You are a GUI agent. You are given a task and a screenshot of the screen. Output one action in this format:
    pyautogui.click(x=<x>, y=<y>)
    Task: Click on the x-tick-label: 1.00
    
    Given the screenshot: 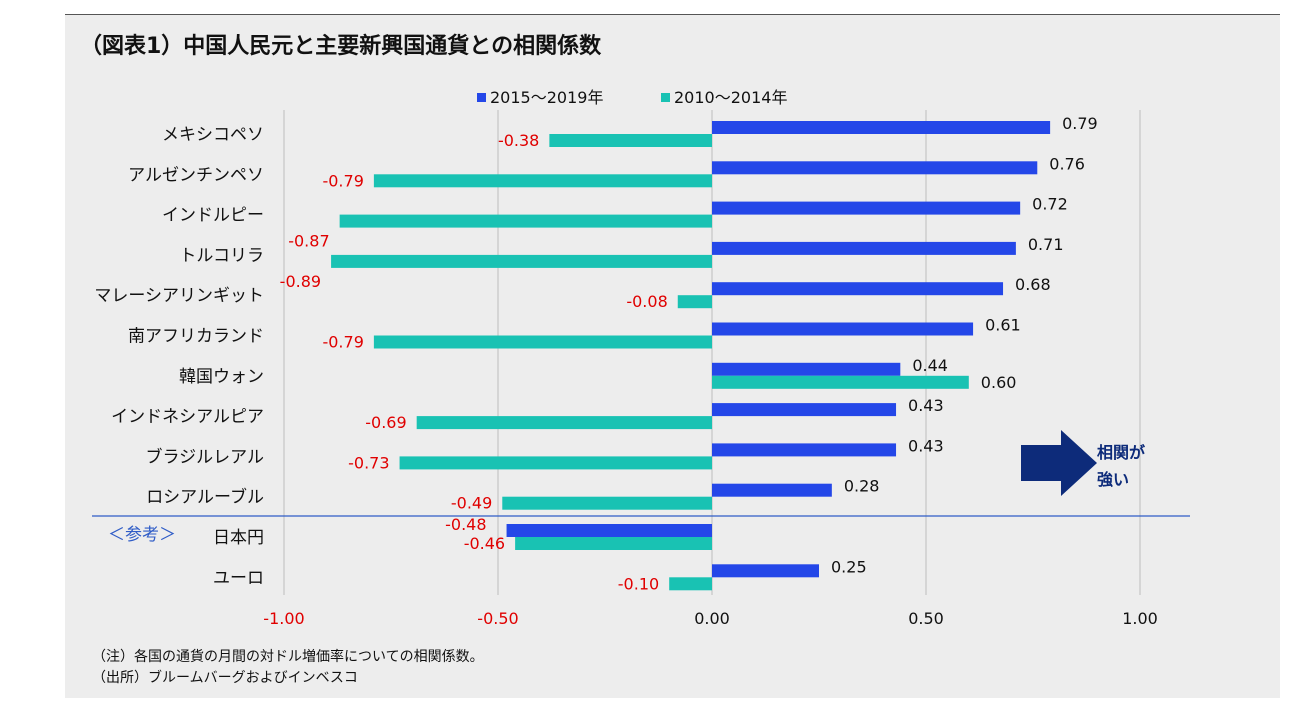 What is the action you would take?
    pyautogui.click(x=1140, y=618)
    